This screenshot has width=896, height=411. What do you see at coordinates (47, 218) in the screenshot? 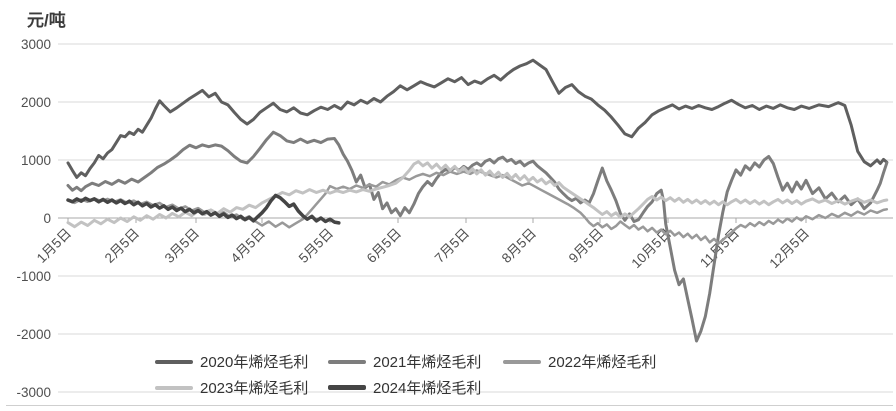
I see `y-tick-label: 0` at bounding box center [47, 218].